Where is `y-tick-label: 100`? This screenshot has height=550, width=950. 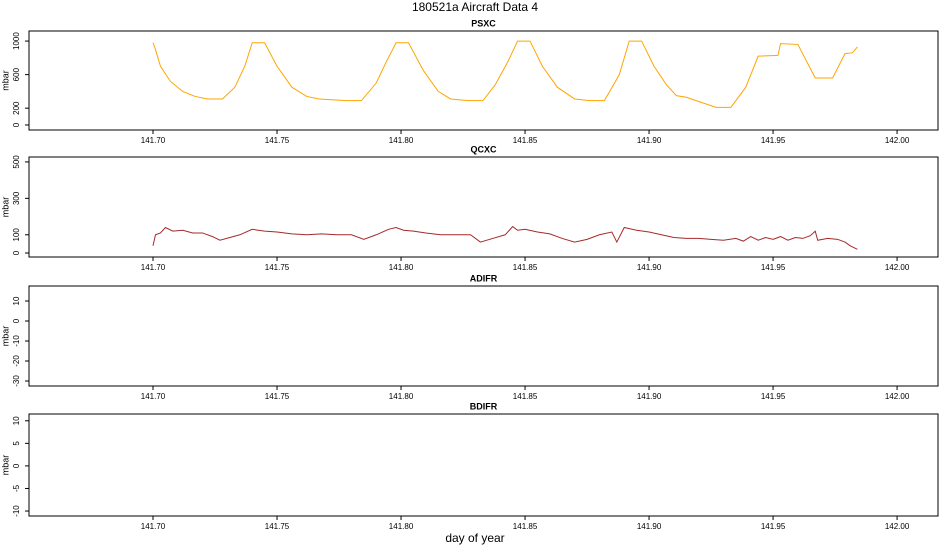
y-tick-label: 100 is located at coordinates (16, 235).